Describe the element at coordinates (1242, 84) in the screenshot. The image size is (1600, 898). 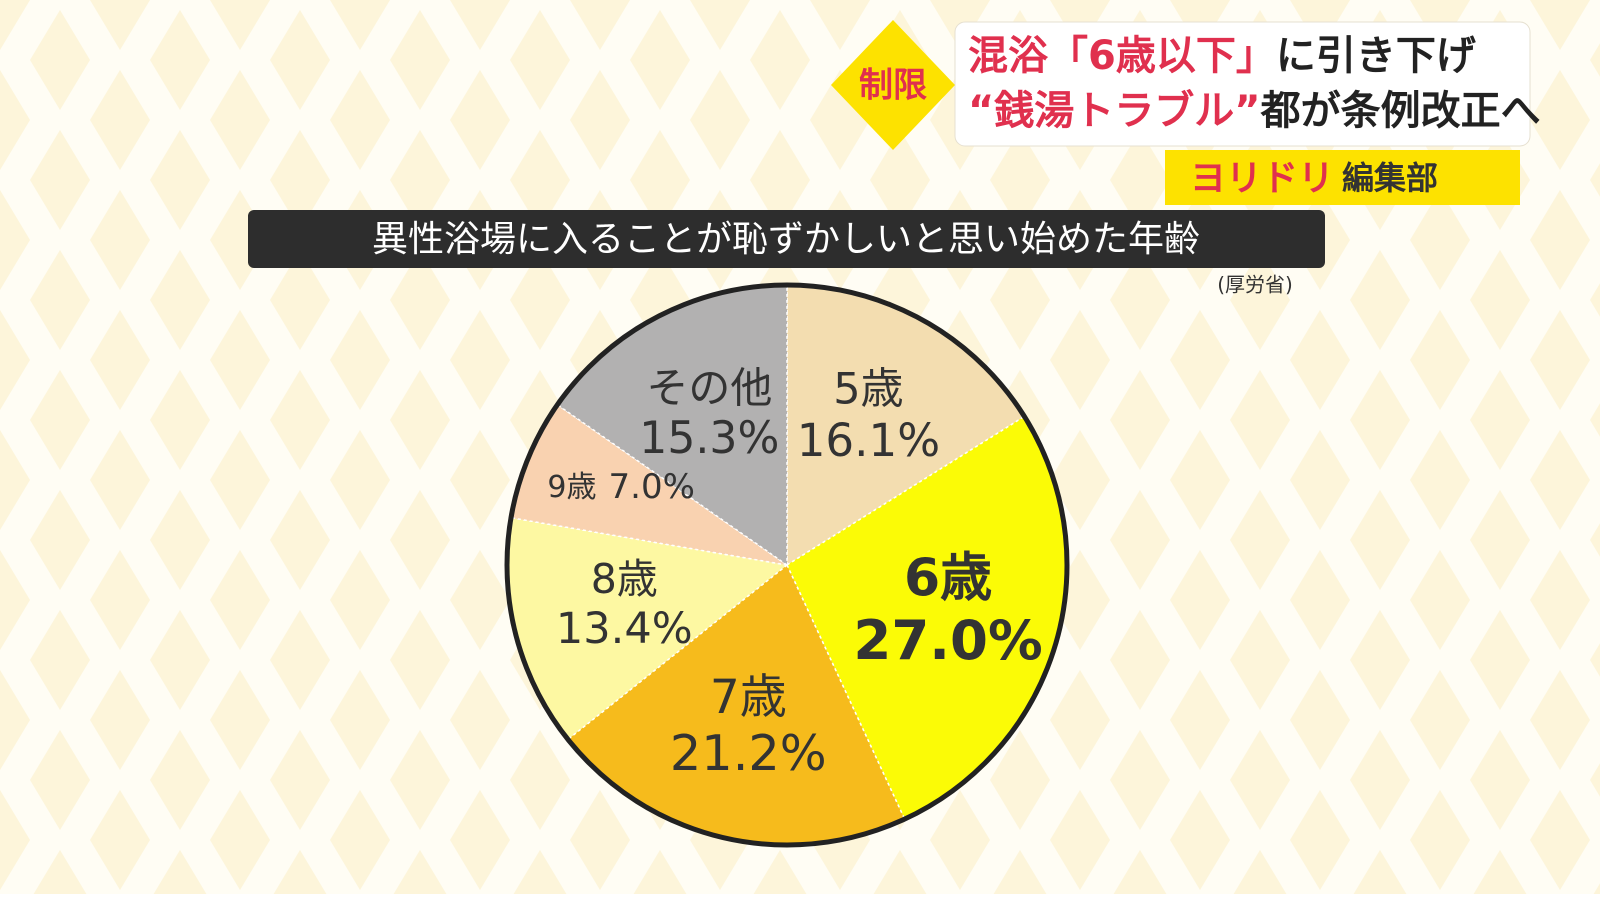
I see `headline-box` at that location.